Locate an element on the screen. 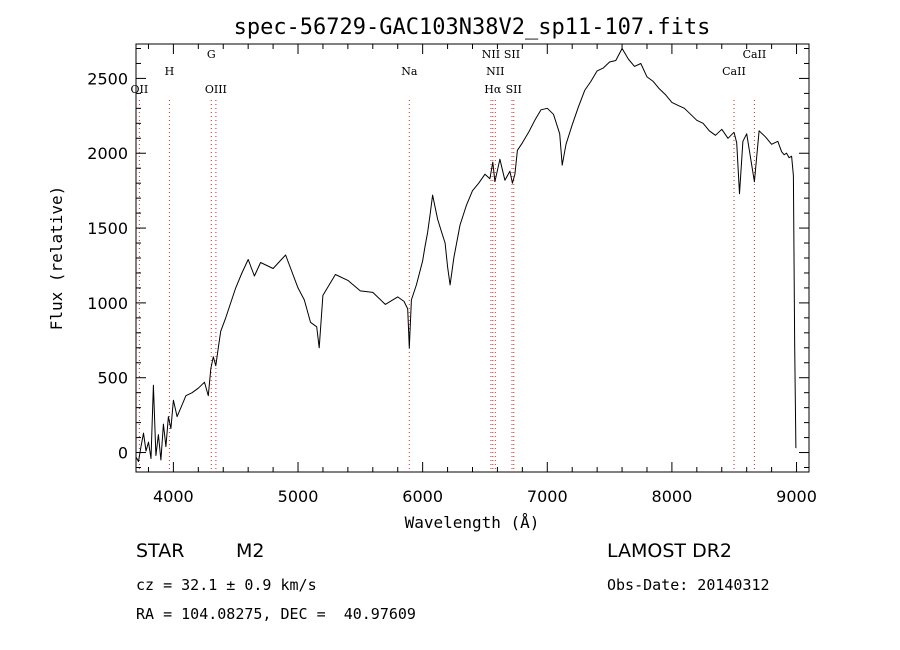 Image resolution: width=900 pixels, height=650 pixels. x-tick-label: 7000 is located at coordinates (547, 496).